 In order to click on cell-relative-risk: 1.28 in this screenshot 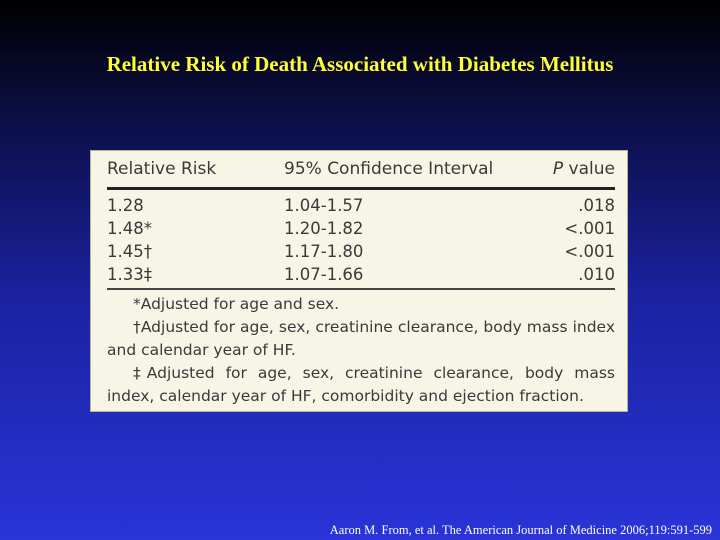, I will do `click(125, 205)`.